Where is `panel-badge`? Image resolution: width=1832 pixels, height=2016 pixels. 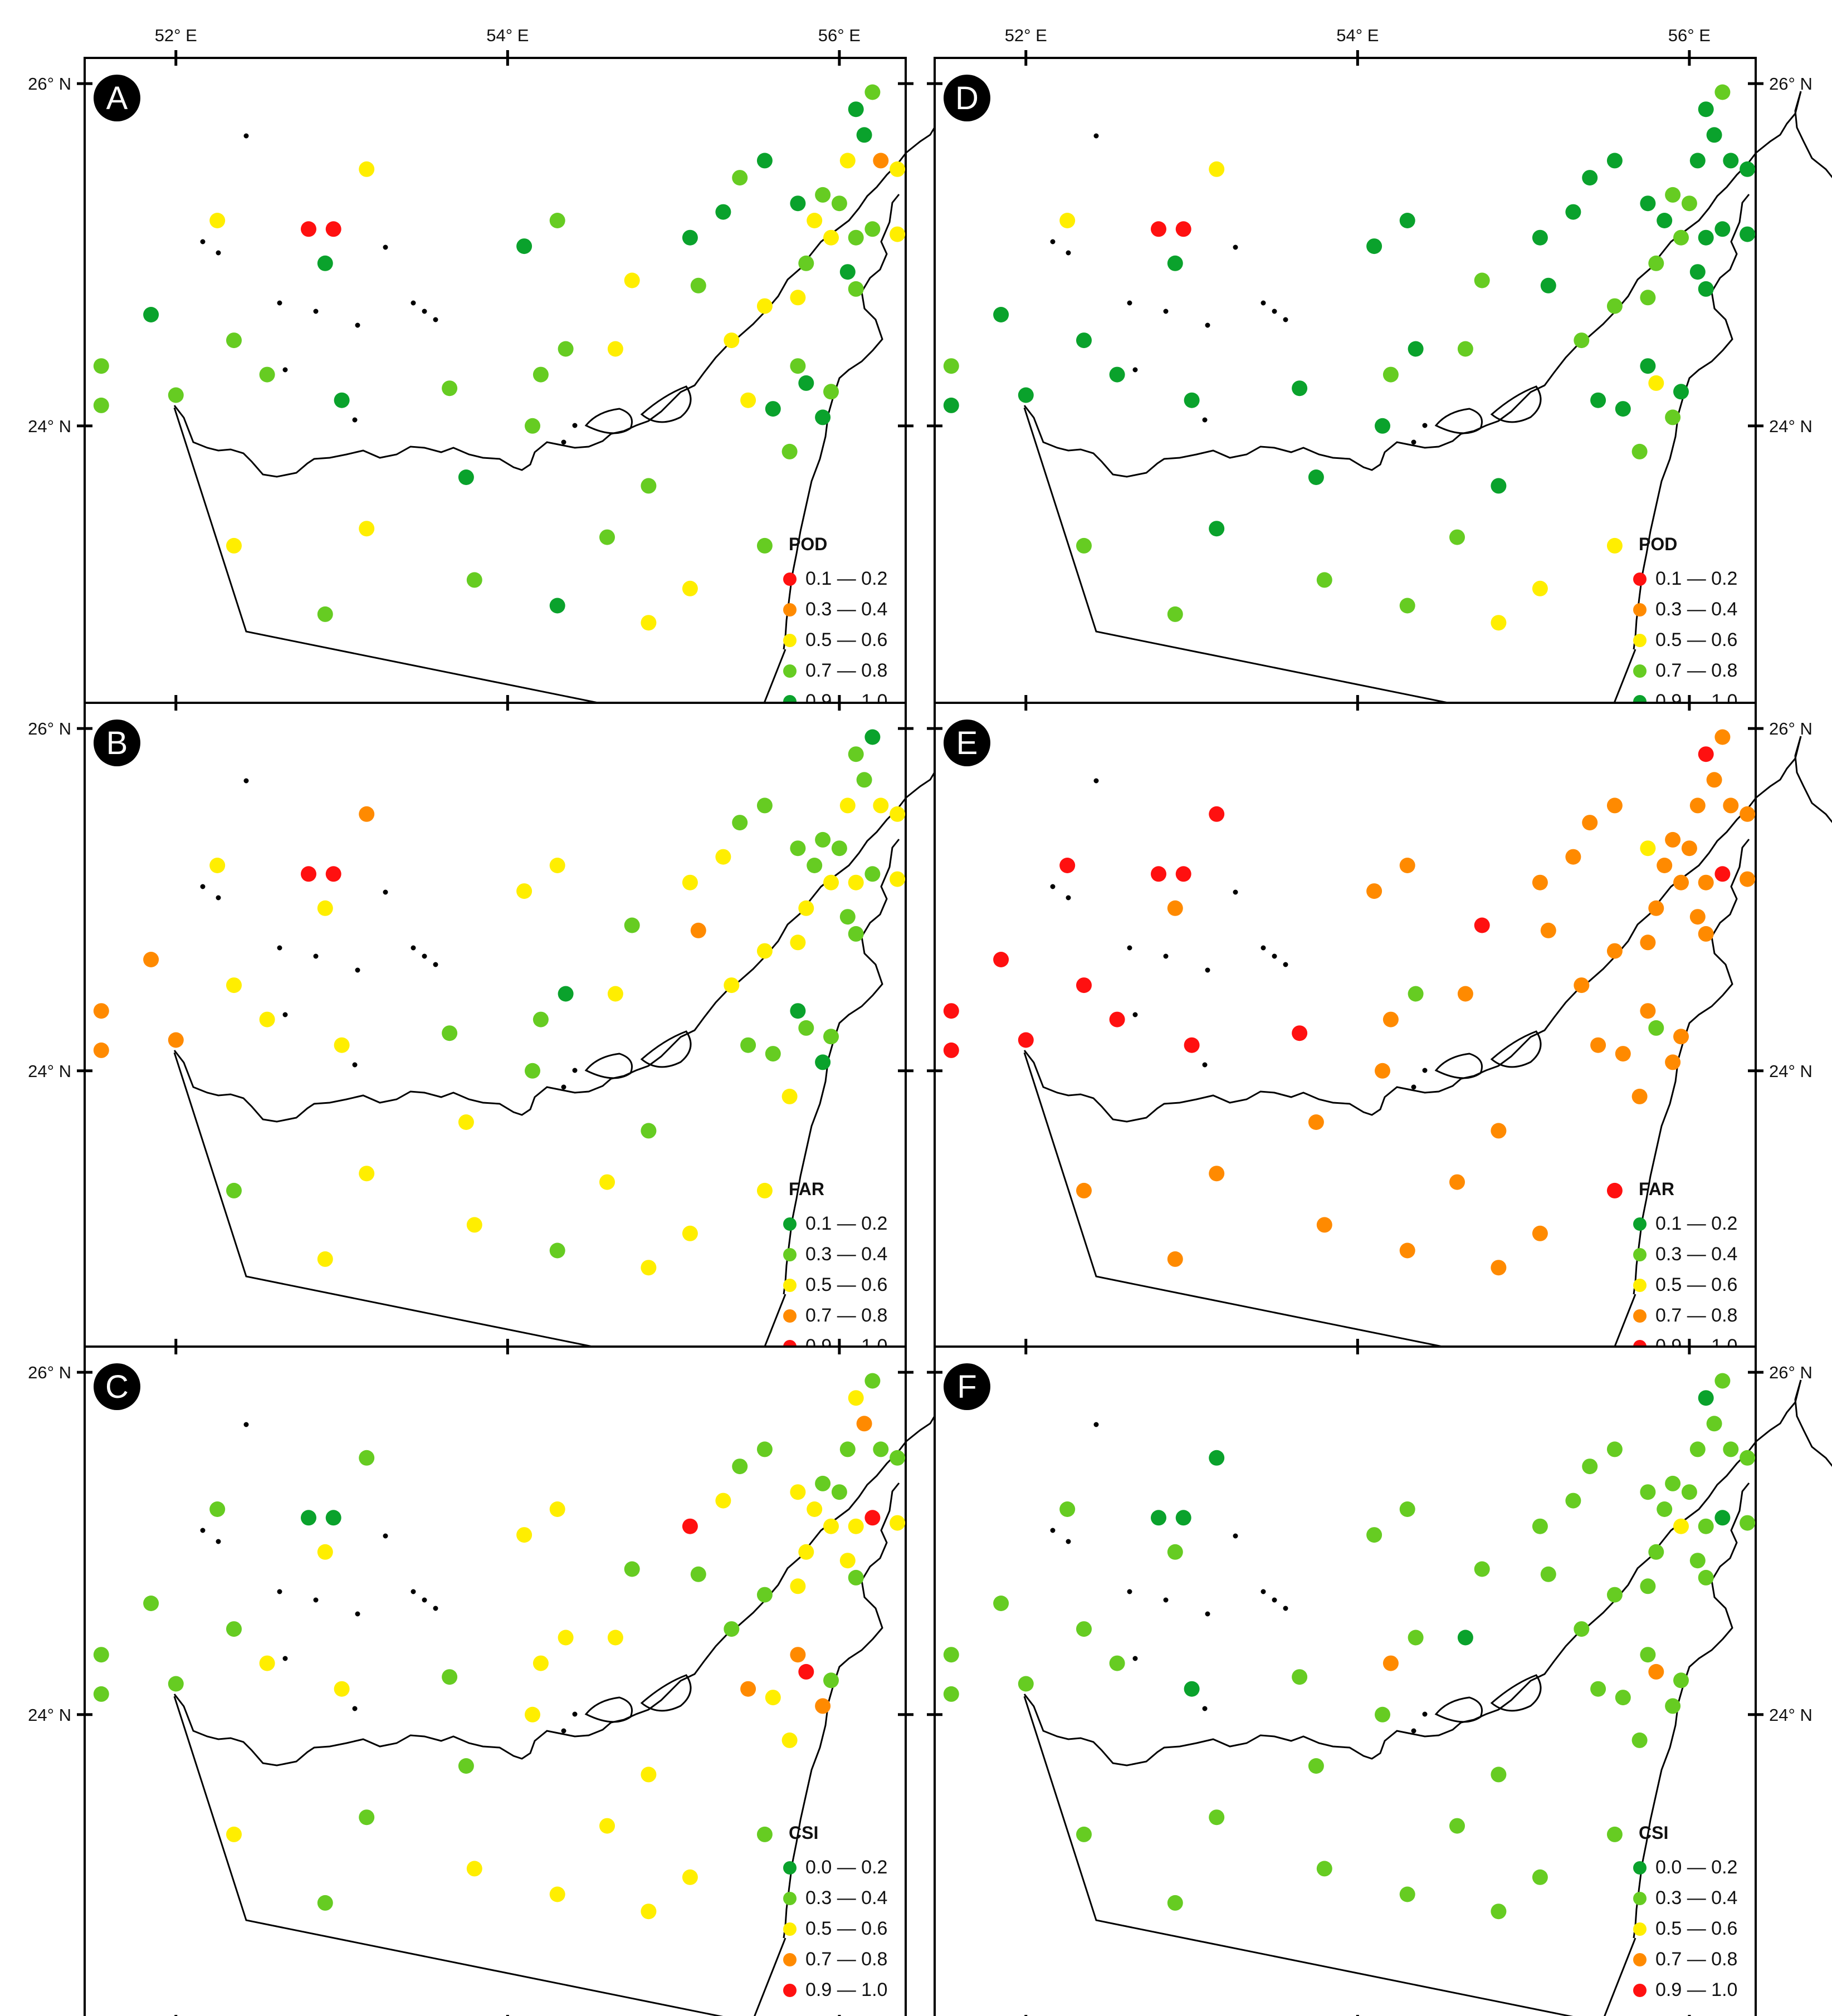 panel-badge is located at coordinates (117, 1386).